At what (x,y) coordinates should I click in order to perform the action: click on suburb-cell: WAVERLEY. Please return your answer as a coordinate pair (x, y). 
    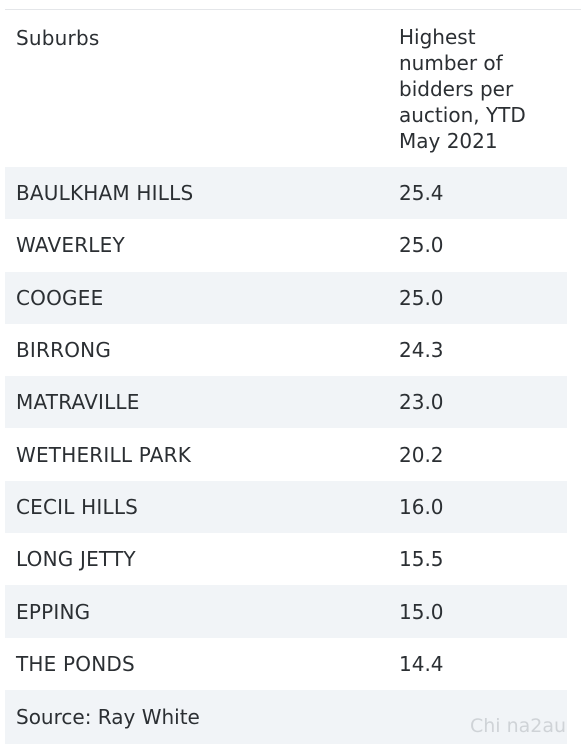
    Looking at the image, I should click on (70, 245).